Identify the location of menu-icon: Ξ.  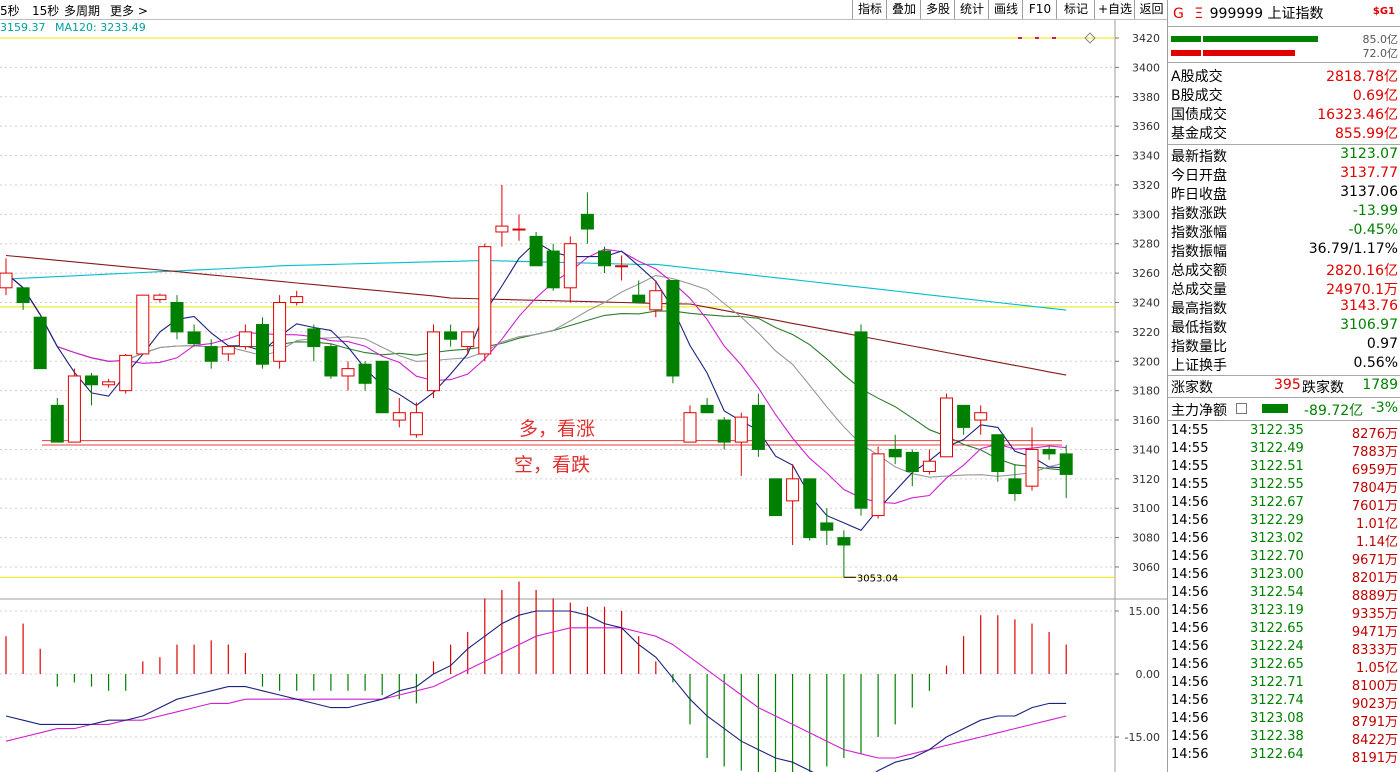
(1199, 14).